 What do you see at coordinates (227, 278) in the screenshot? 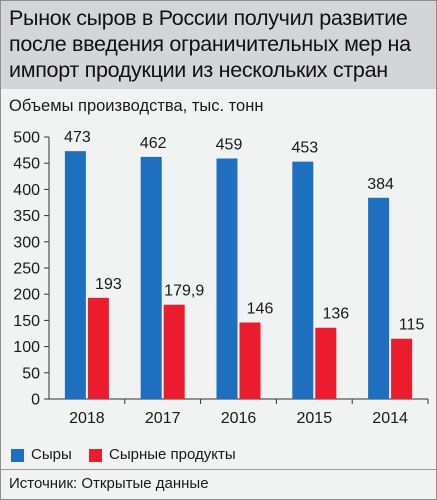
I see `bar-cheese-2016` at bounding box center [227, 278].